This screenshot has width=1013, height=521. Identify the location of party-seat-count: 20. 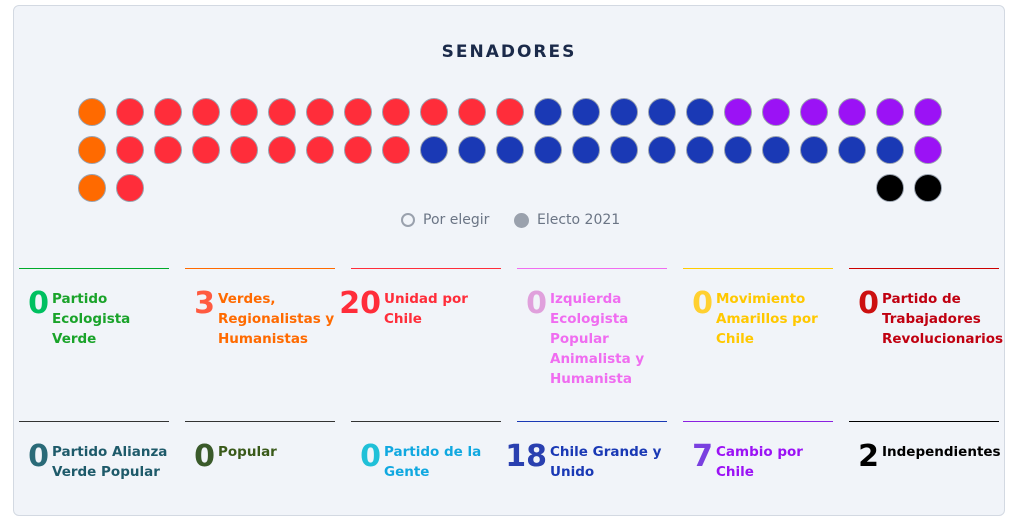
(360, 303).